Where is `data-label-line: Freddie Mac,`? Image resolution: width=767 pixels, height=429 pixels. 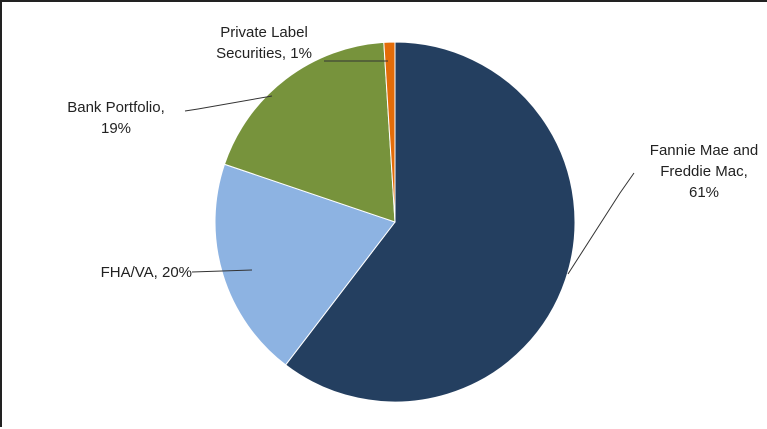 data-label-line: Freddie Mac, is located at coordinates (704, 171).